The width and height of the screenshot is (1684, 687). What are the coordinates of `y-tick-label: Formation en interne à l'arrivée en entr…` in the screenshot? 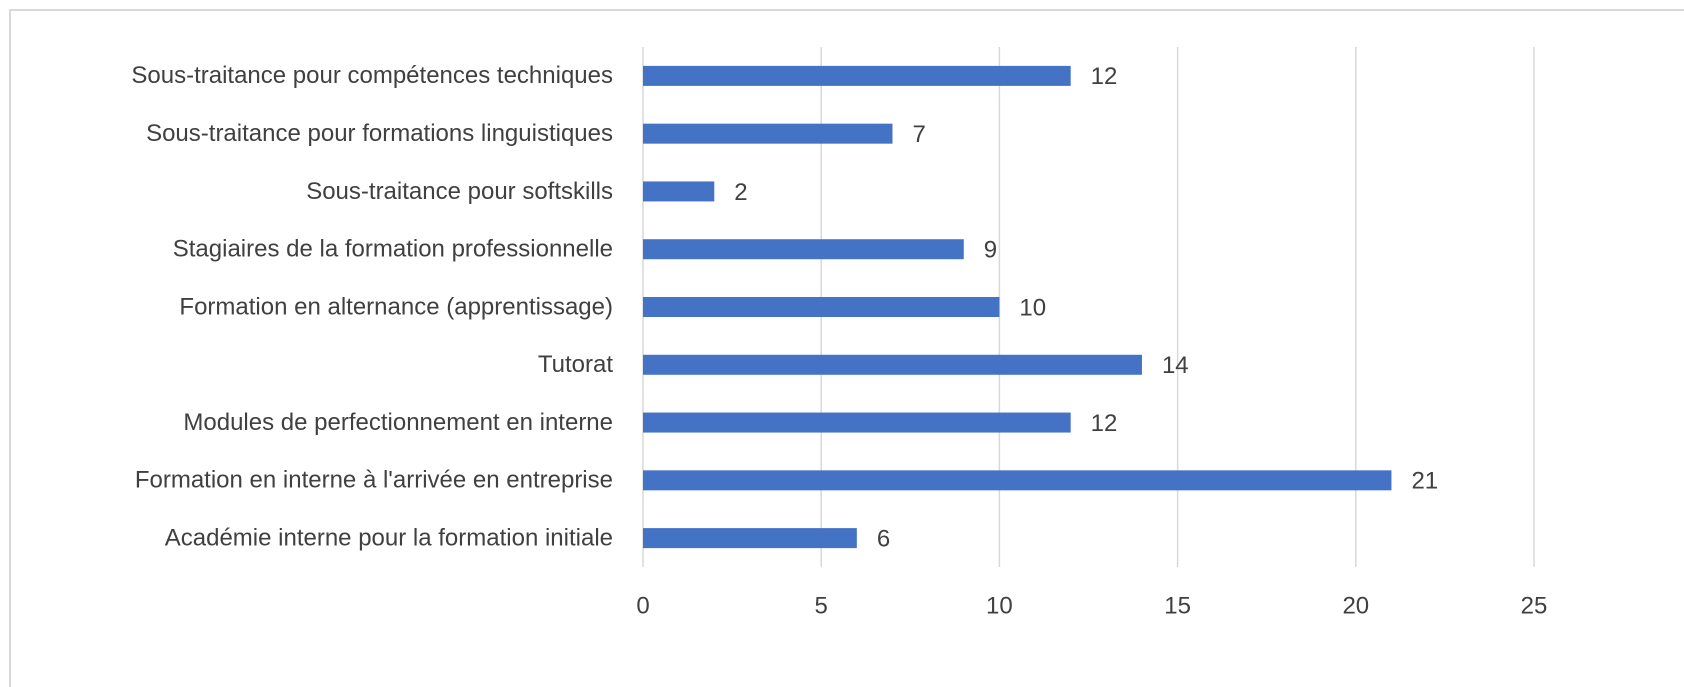 It's located at (374, 480).